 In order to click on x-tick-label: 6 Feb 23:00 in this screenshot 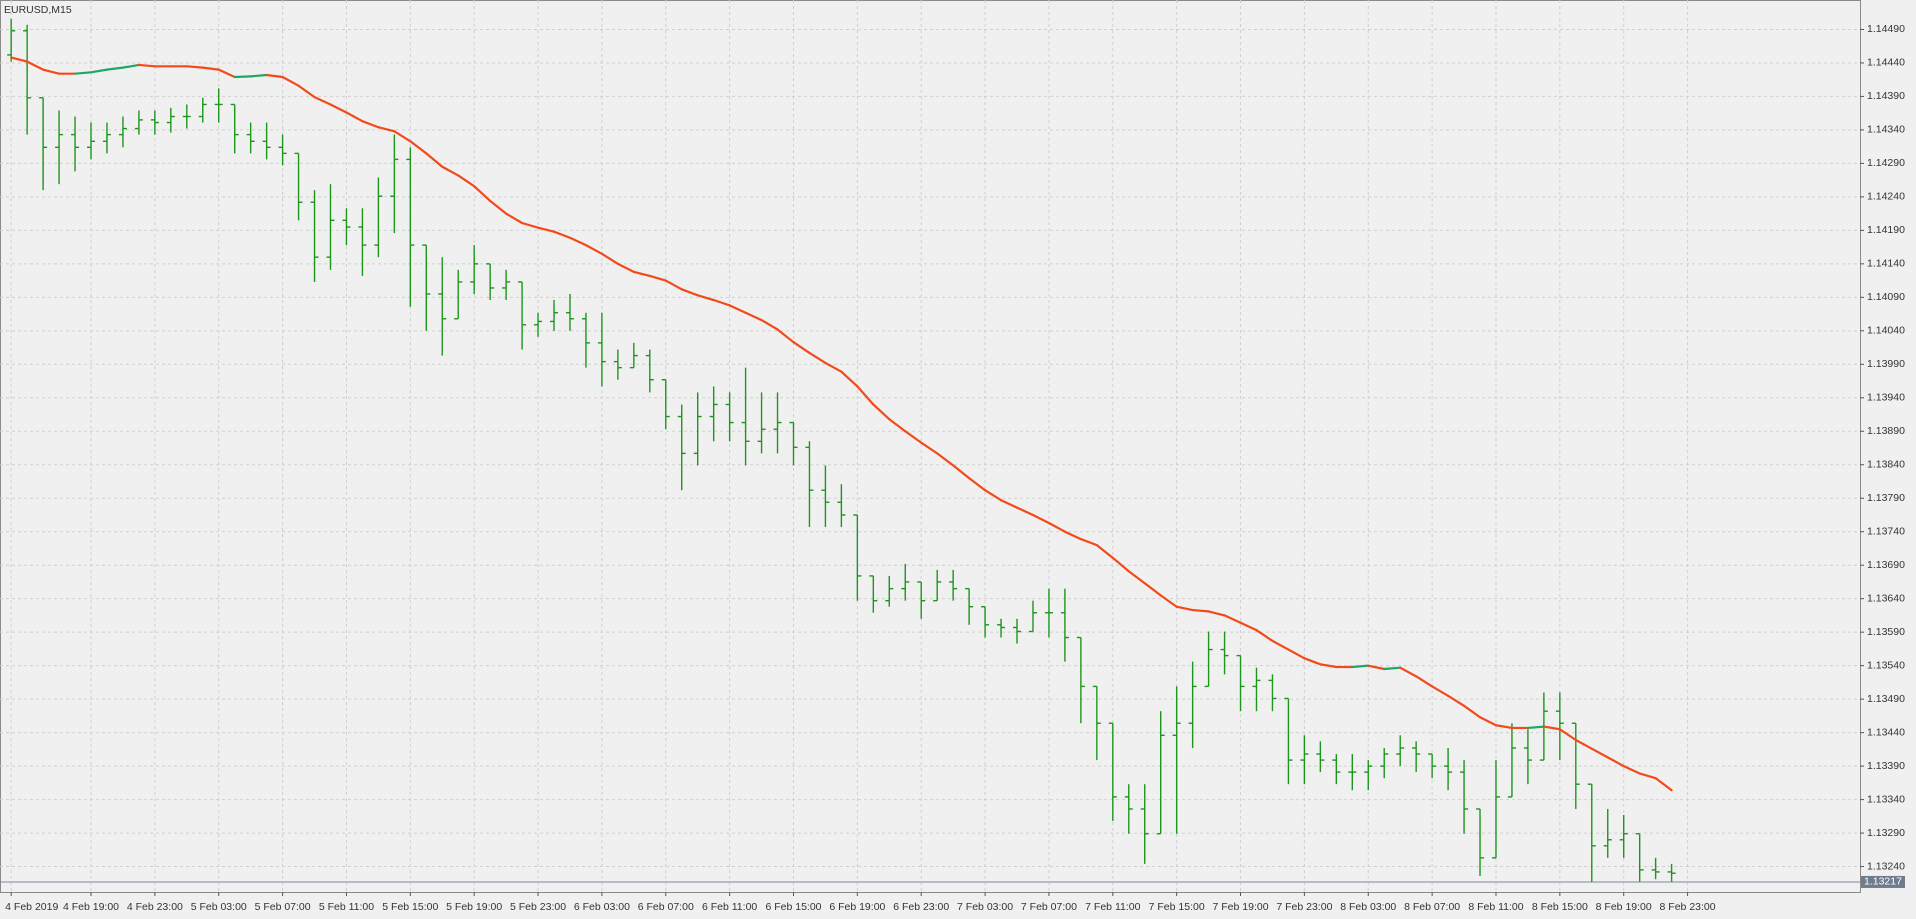, I will do `click(921, 907)`.